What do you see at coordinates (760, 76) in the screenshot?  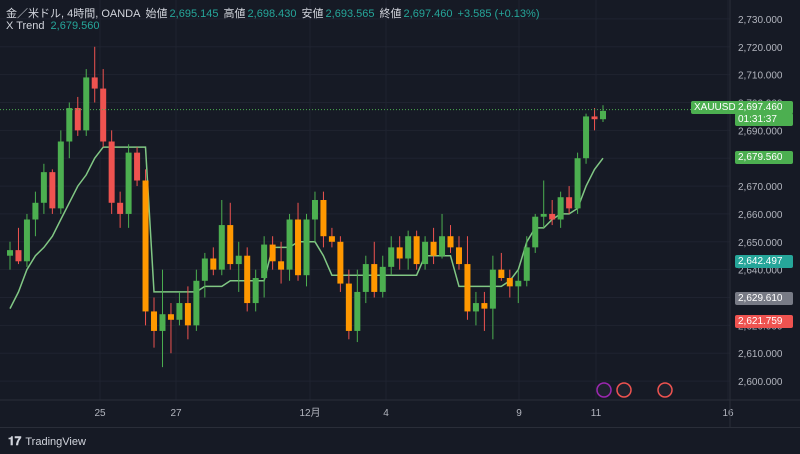 I see `y-tick-label: 2,710.000` at bounding box center [760, 76].